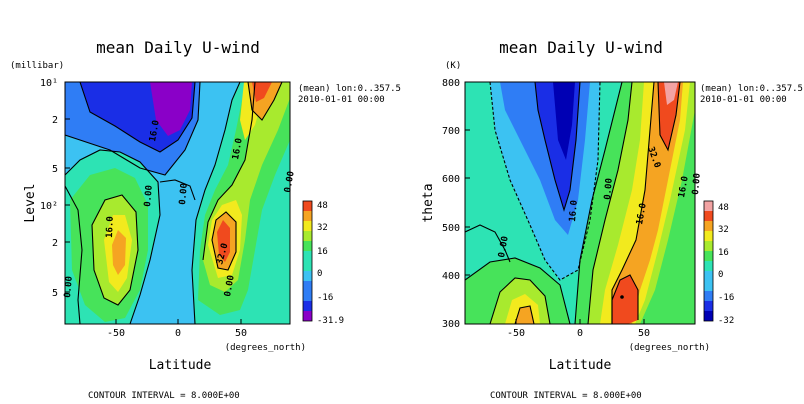 The image size is (804, 404). What do you see at coordinates (580, 365) in the screenshot?
I see `right-x-axis-label: Latitude` at bounding box center [580, 365].